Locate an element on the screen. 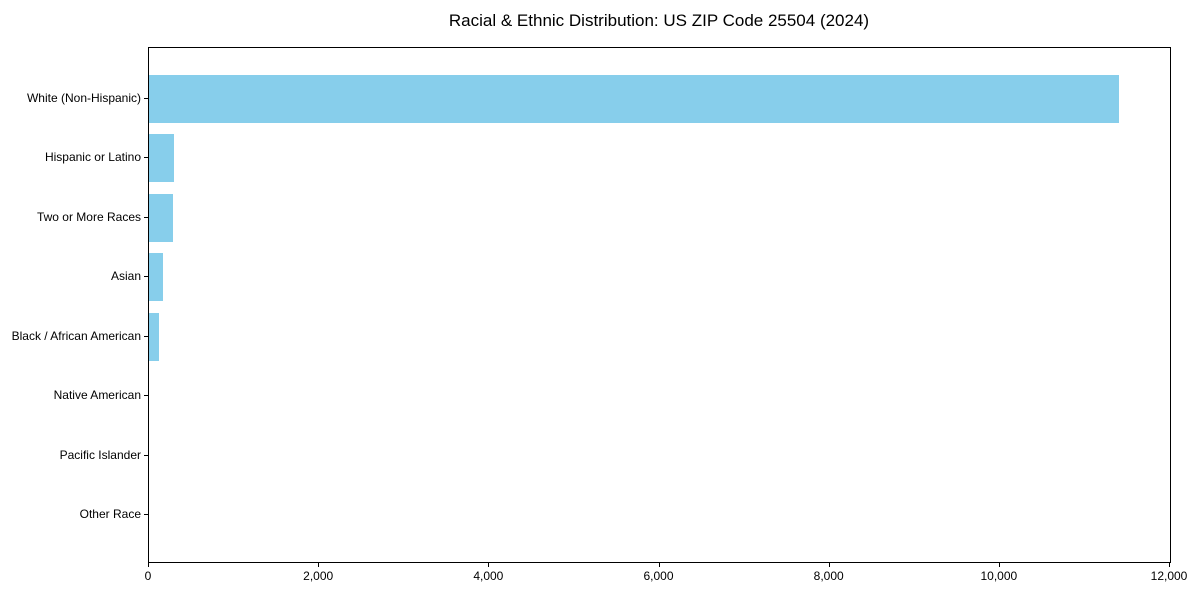 The image size is (1200, 600). y-axis-label: Pacific Islander is located at coordinates (100, 454).